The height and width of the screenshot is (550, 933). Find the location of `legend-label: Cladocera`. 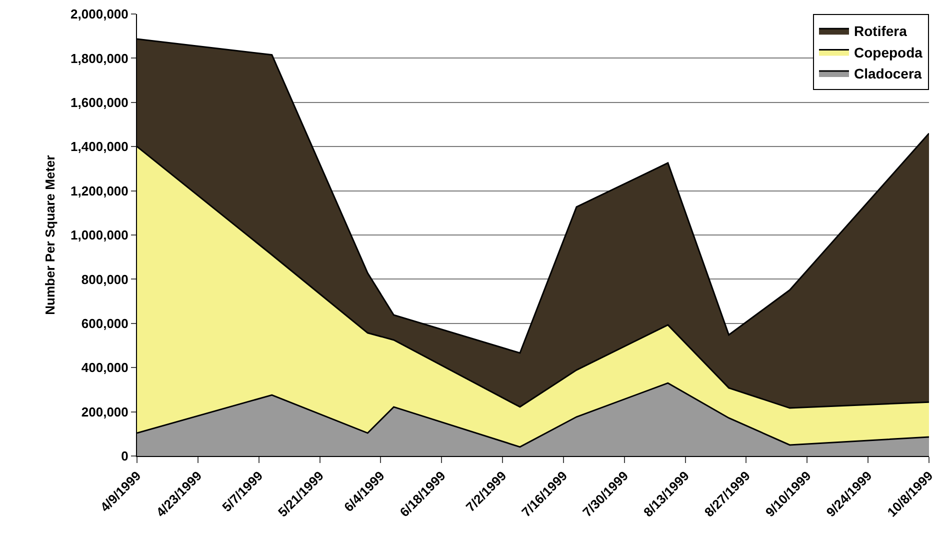

legend-label: Cladocera is located at coordinates (888, 73).